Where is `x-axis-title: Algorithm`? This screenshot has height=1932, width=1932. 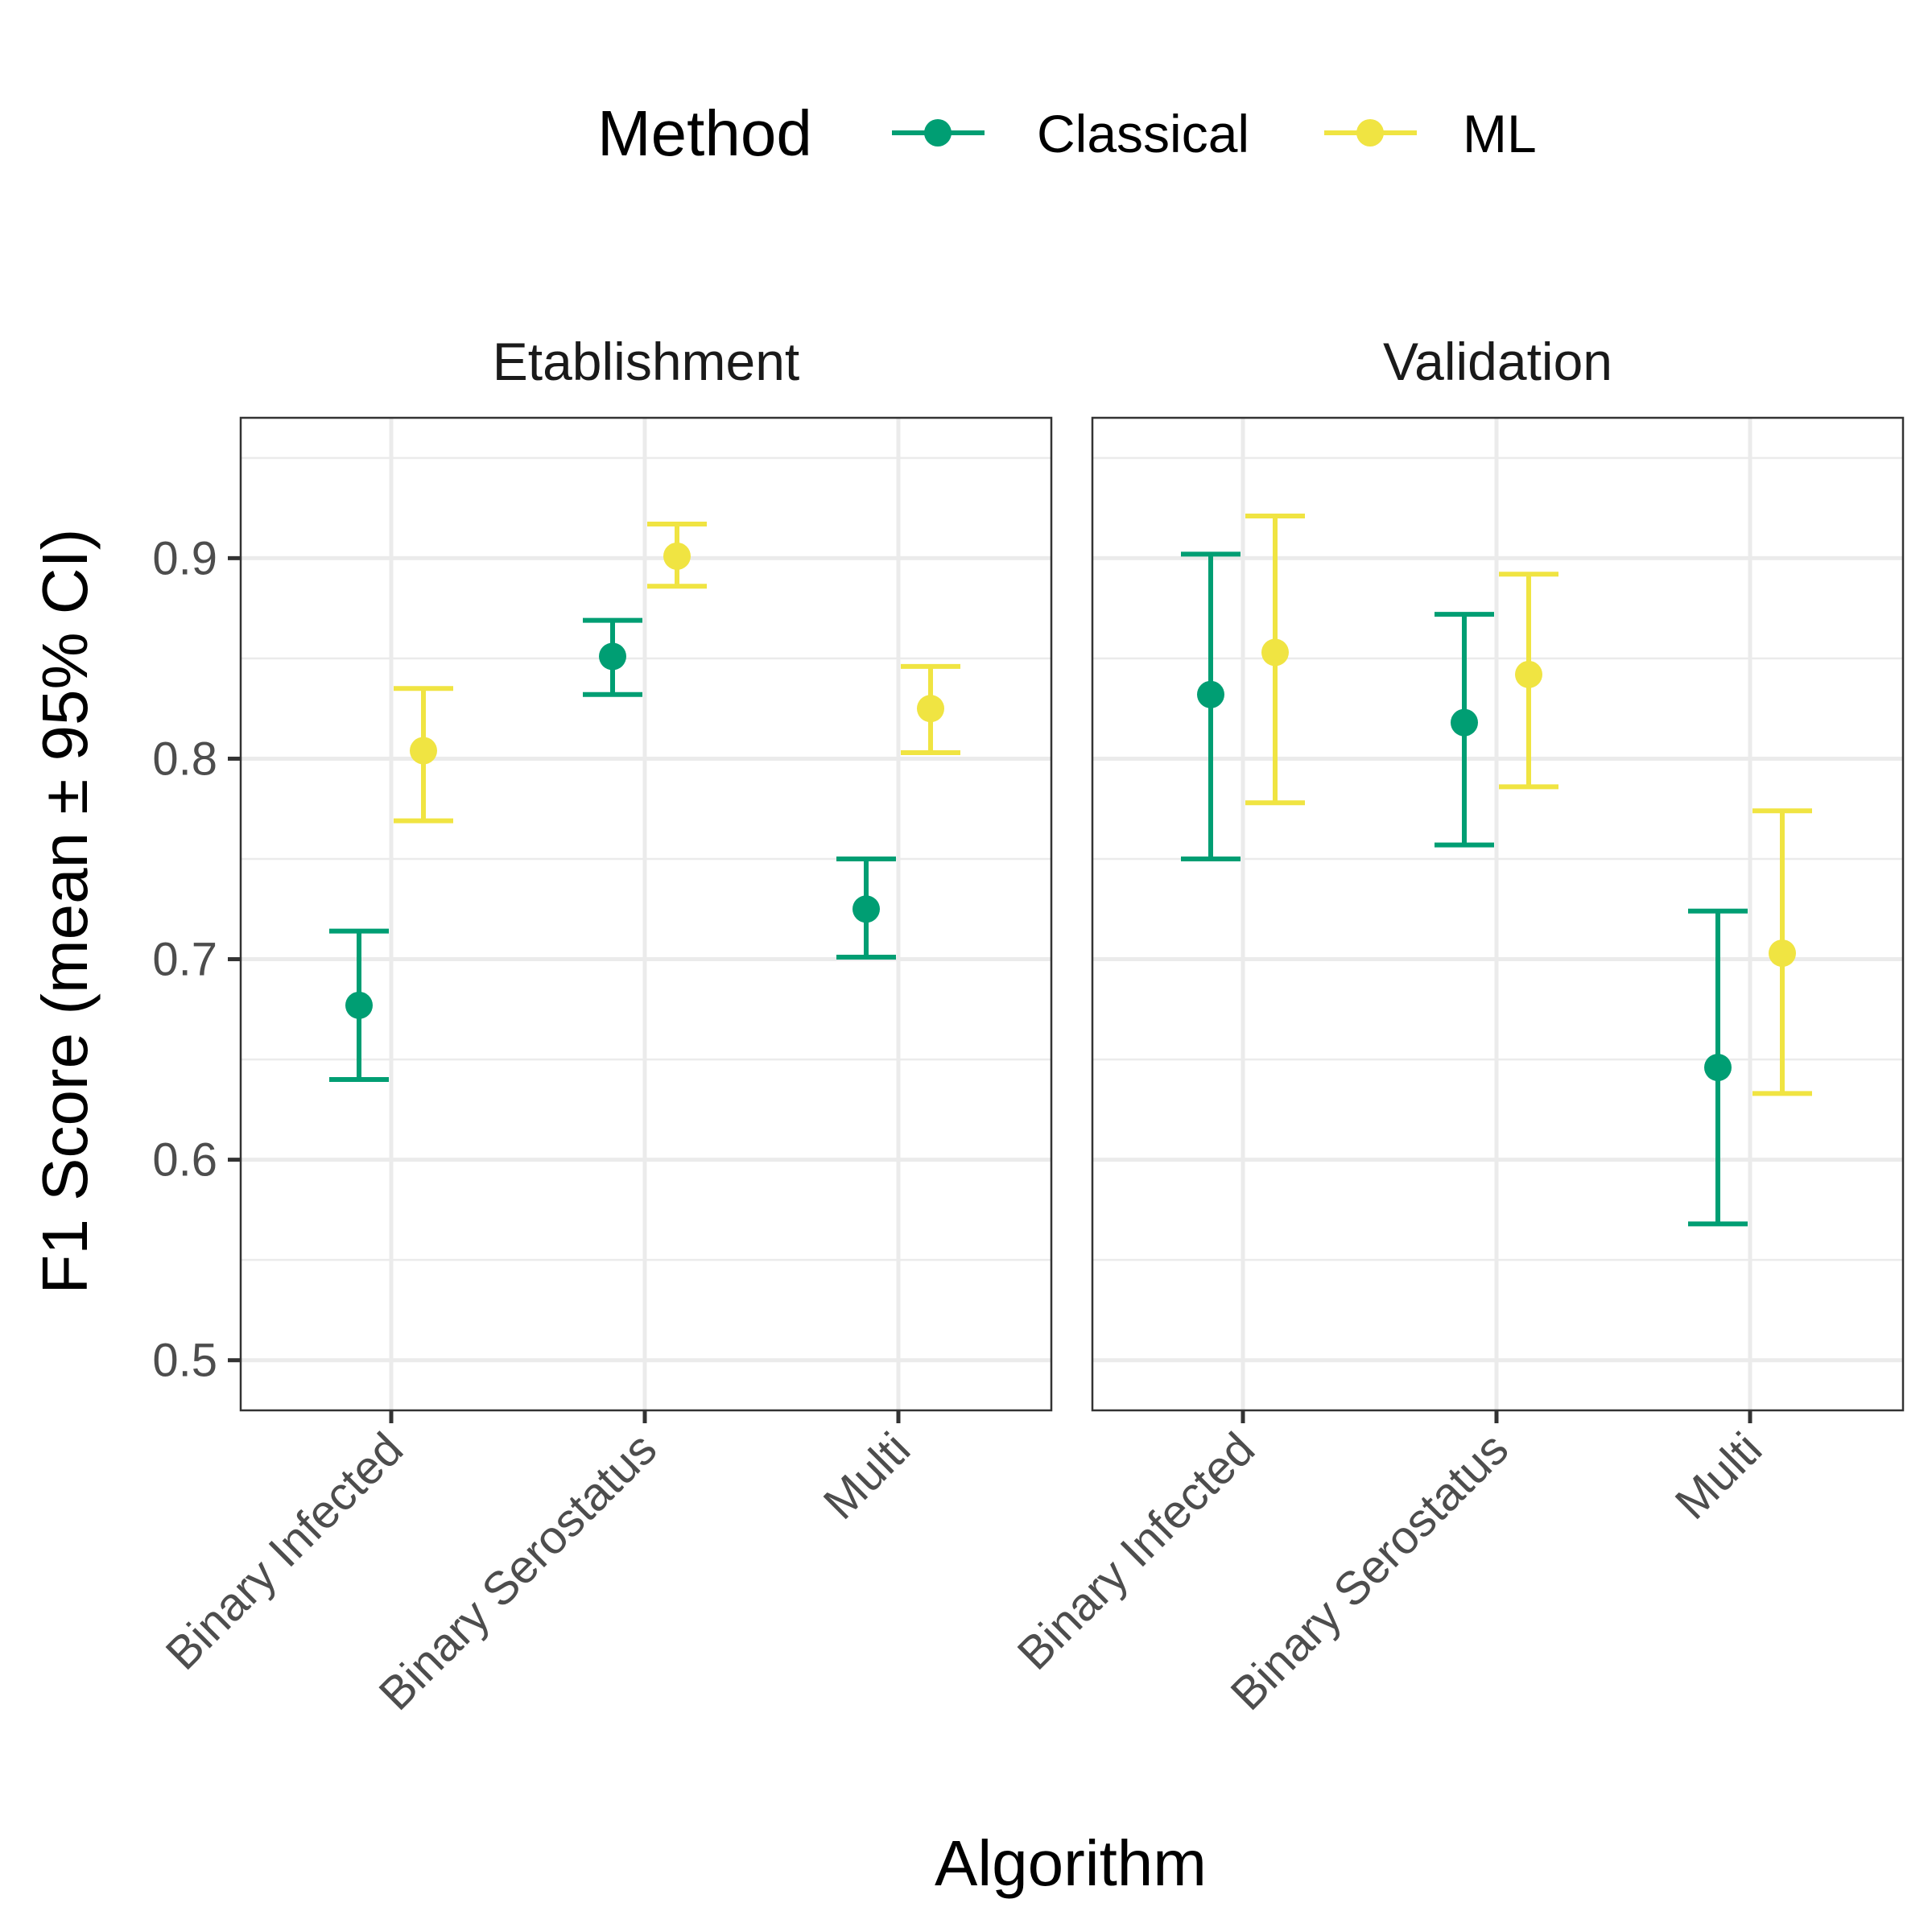
x-axis-title: Algorithm is located at coordinates (1071, 1863).